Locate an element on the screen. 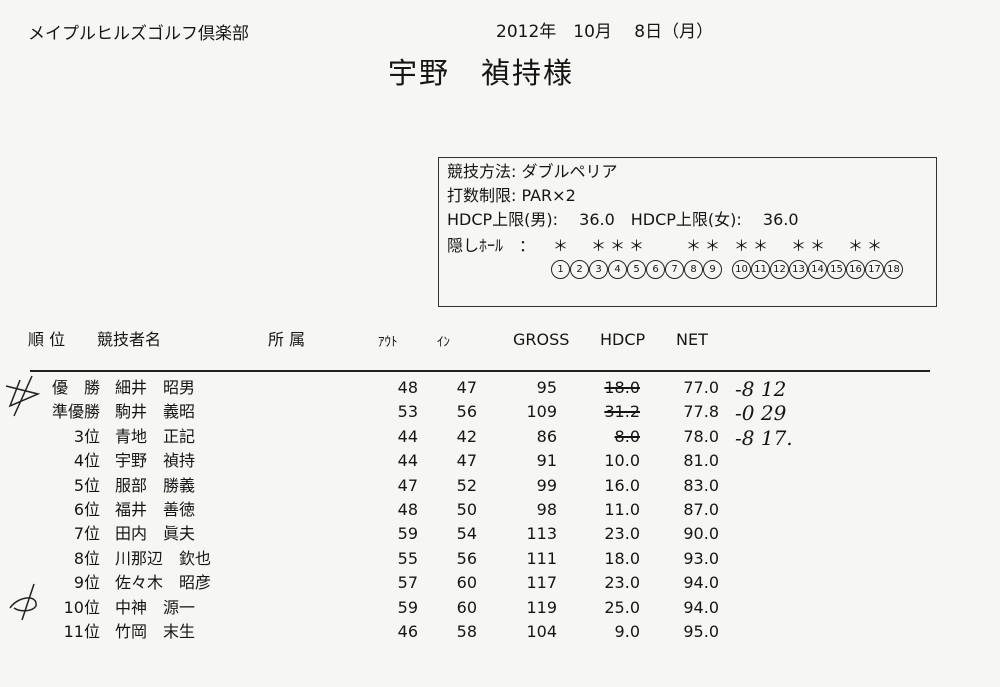  hole-number: 10 is located at coordinates (741, 269).